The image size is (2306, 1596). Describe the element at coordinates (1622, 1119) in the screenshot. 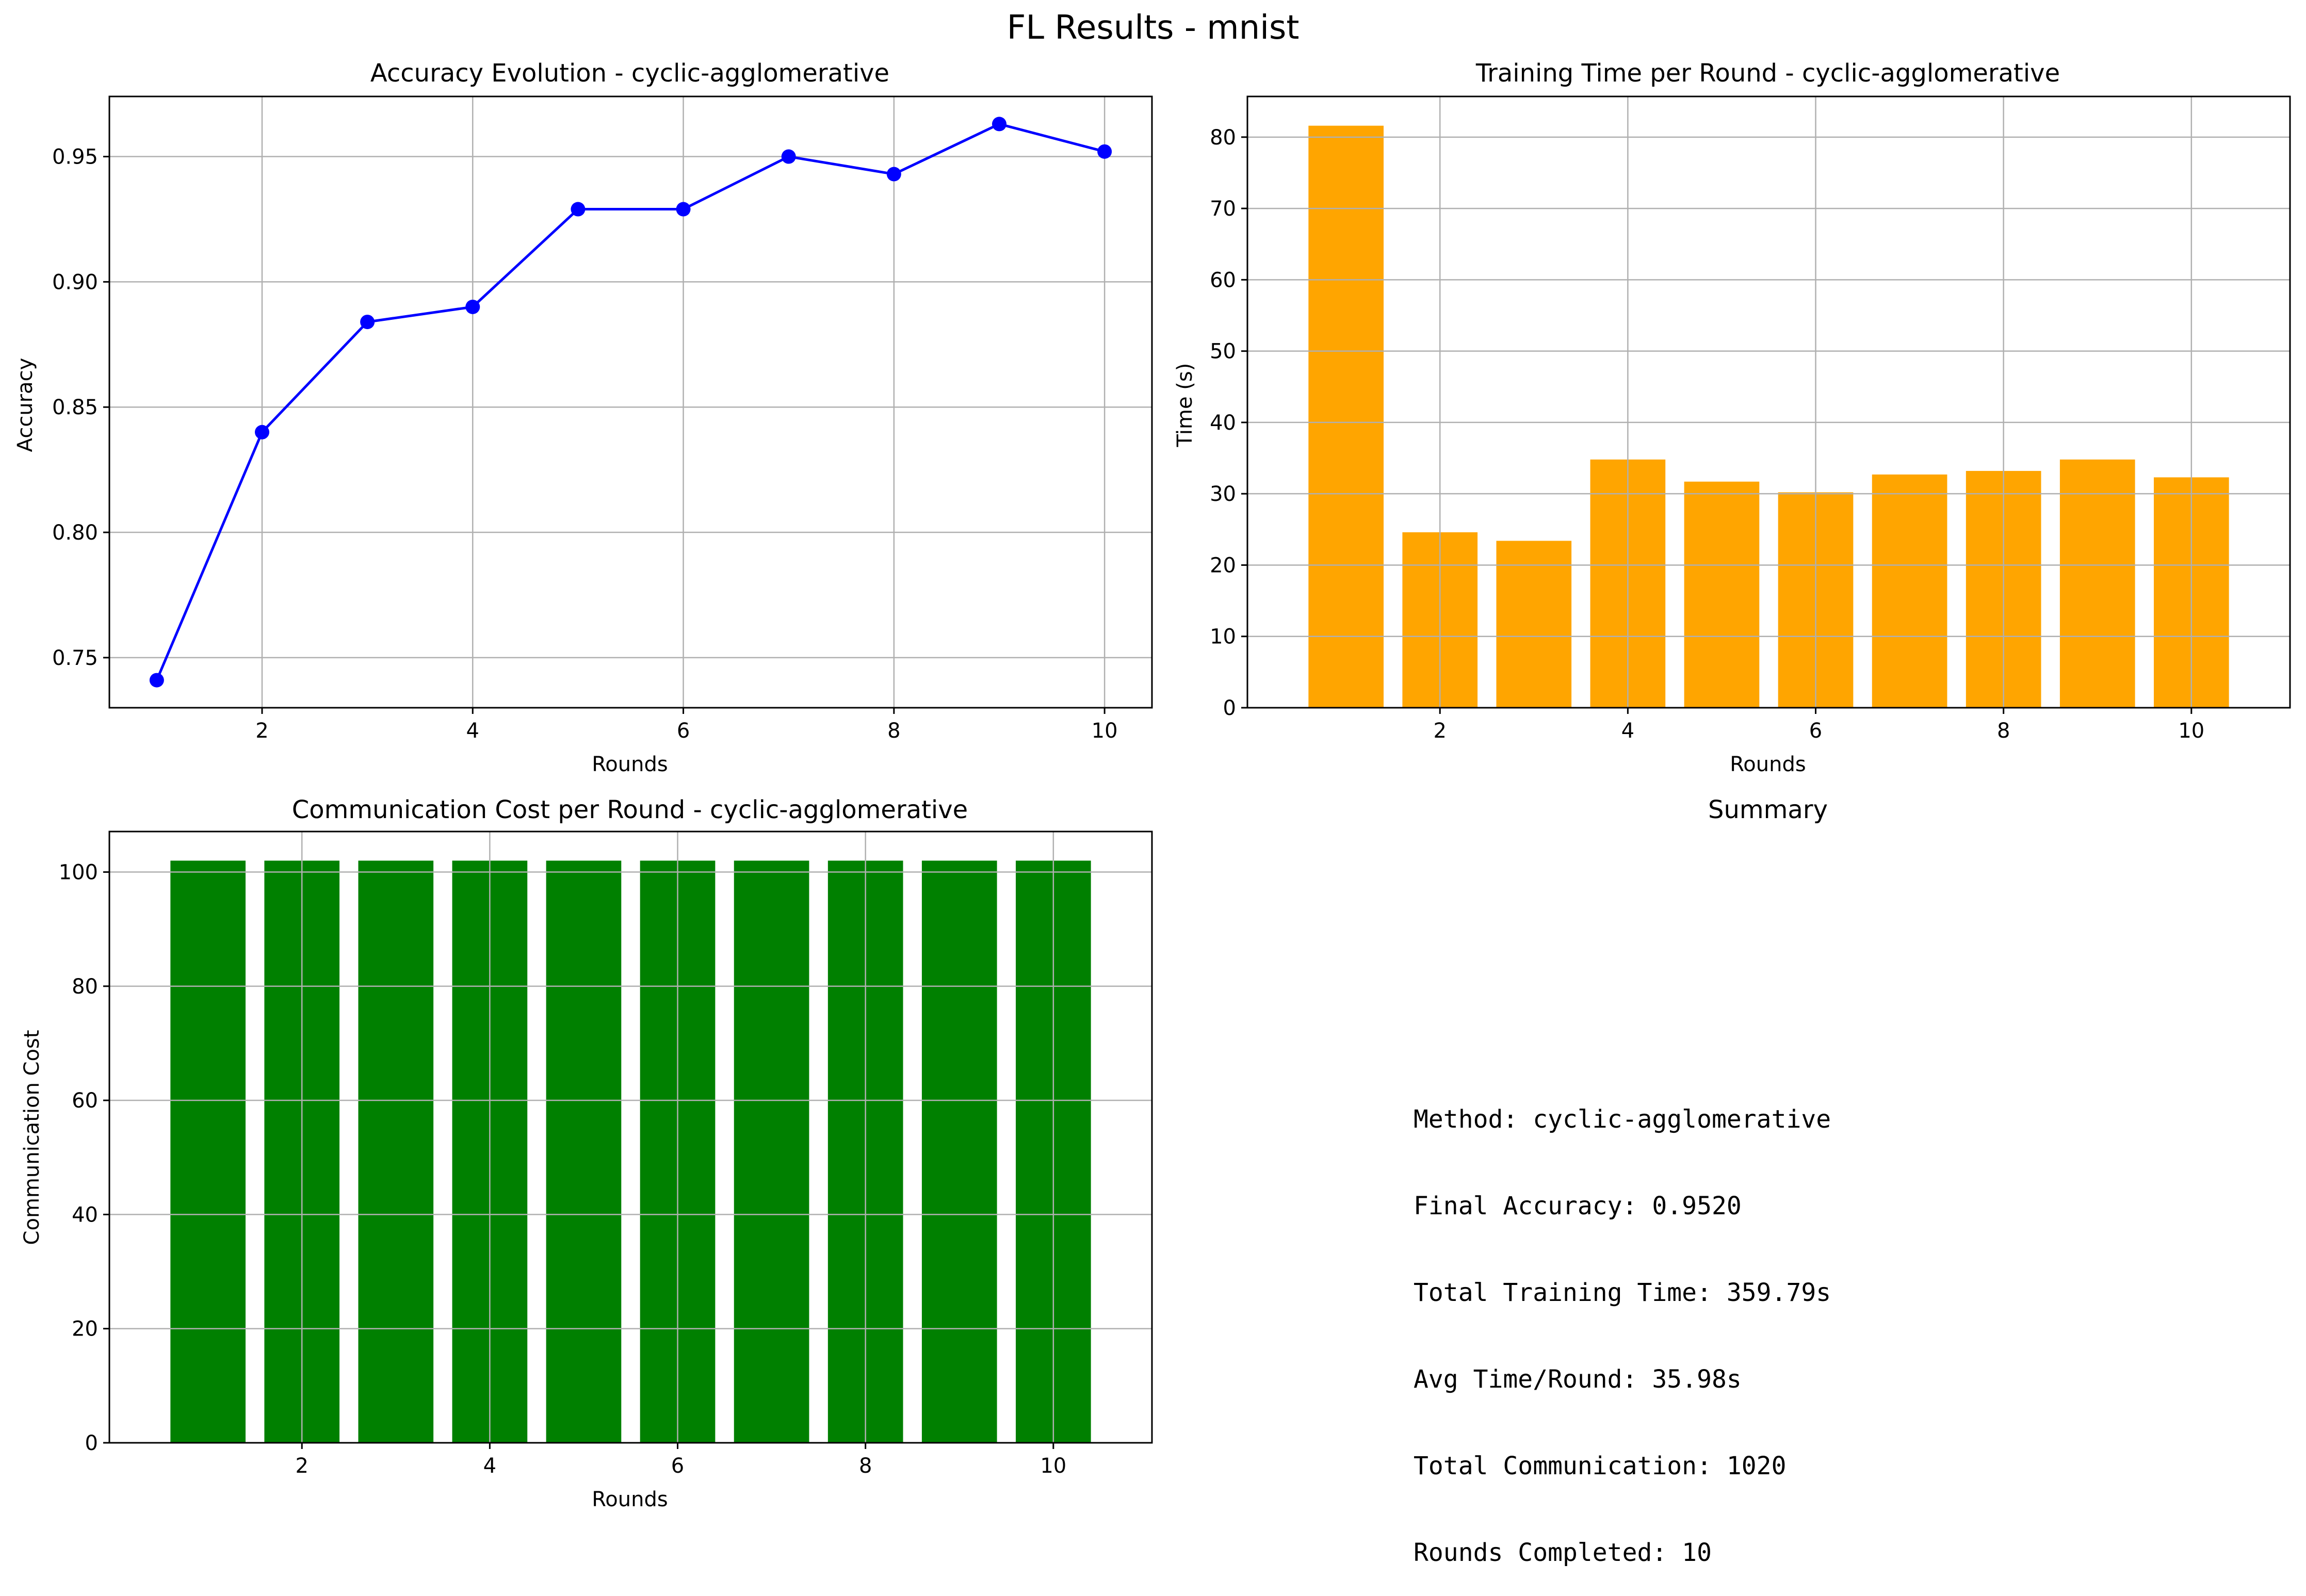

I see `summary-line-method: Method: cyclic-agglomerative` at that location.